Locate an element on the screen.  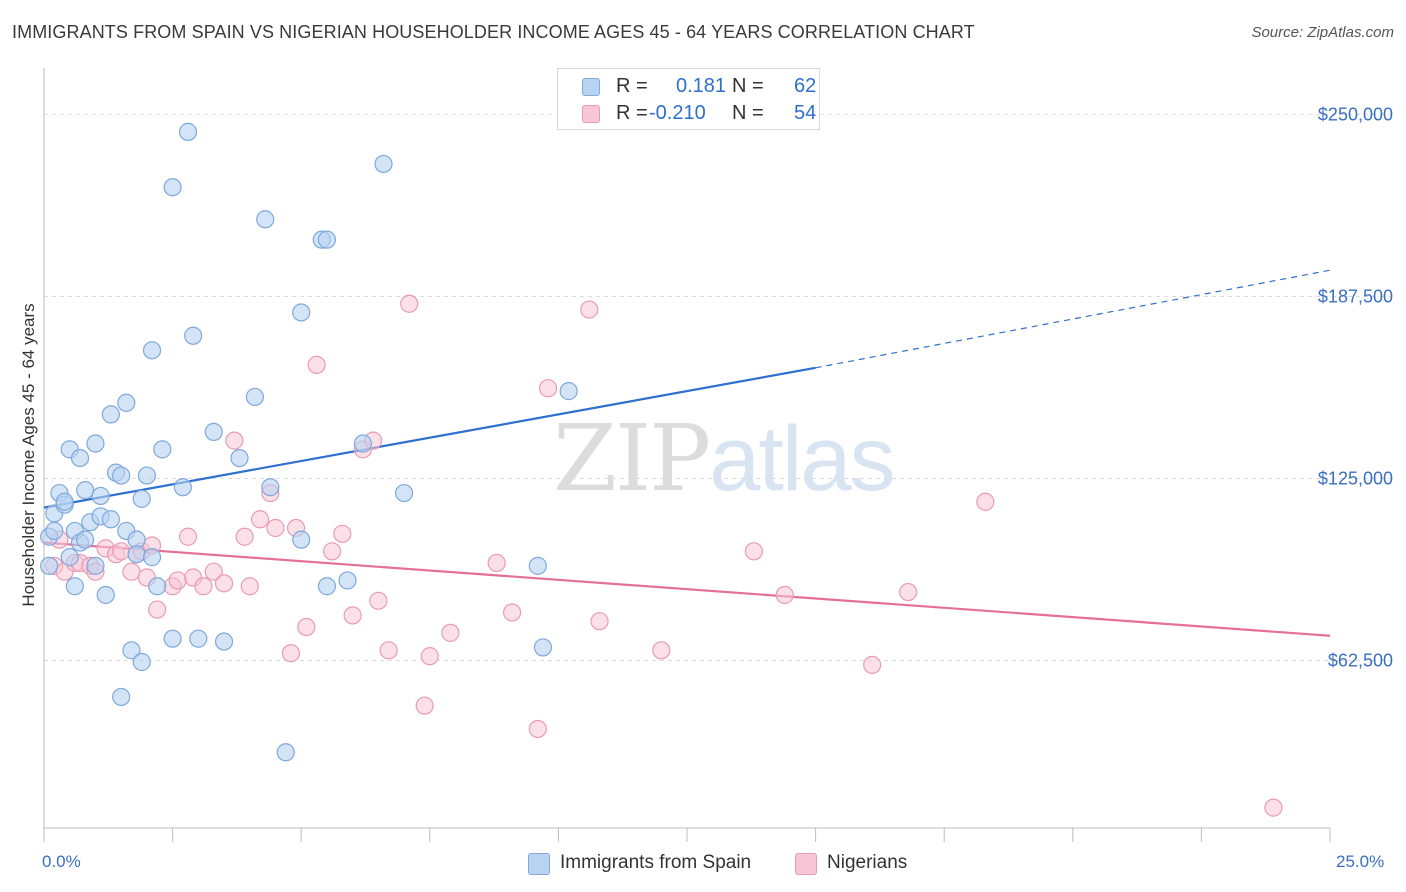
spain-n-label: N = is located at coordinates (748, 86).